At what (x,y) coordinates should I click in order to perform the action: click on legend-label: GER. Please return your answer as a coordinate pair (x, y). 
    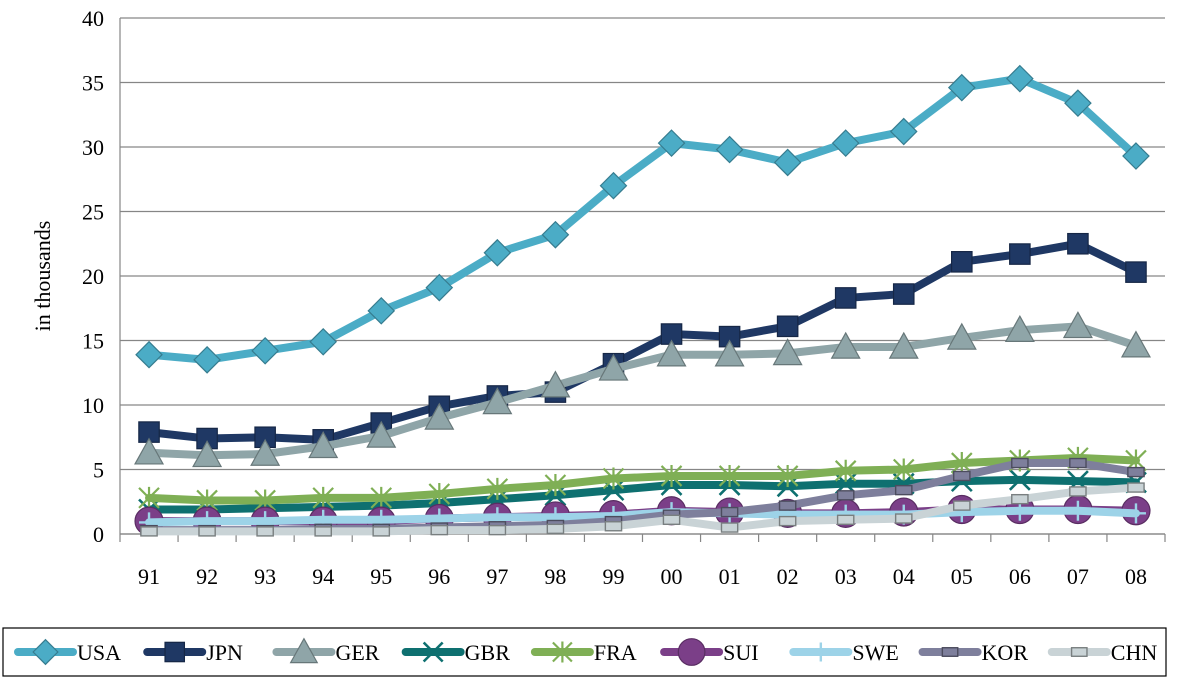
    Looking at the image, I should click on (357, 652).